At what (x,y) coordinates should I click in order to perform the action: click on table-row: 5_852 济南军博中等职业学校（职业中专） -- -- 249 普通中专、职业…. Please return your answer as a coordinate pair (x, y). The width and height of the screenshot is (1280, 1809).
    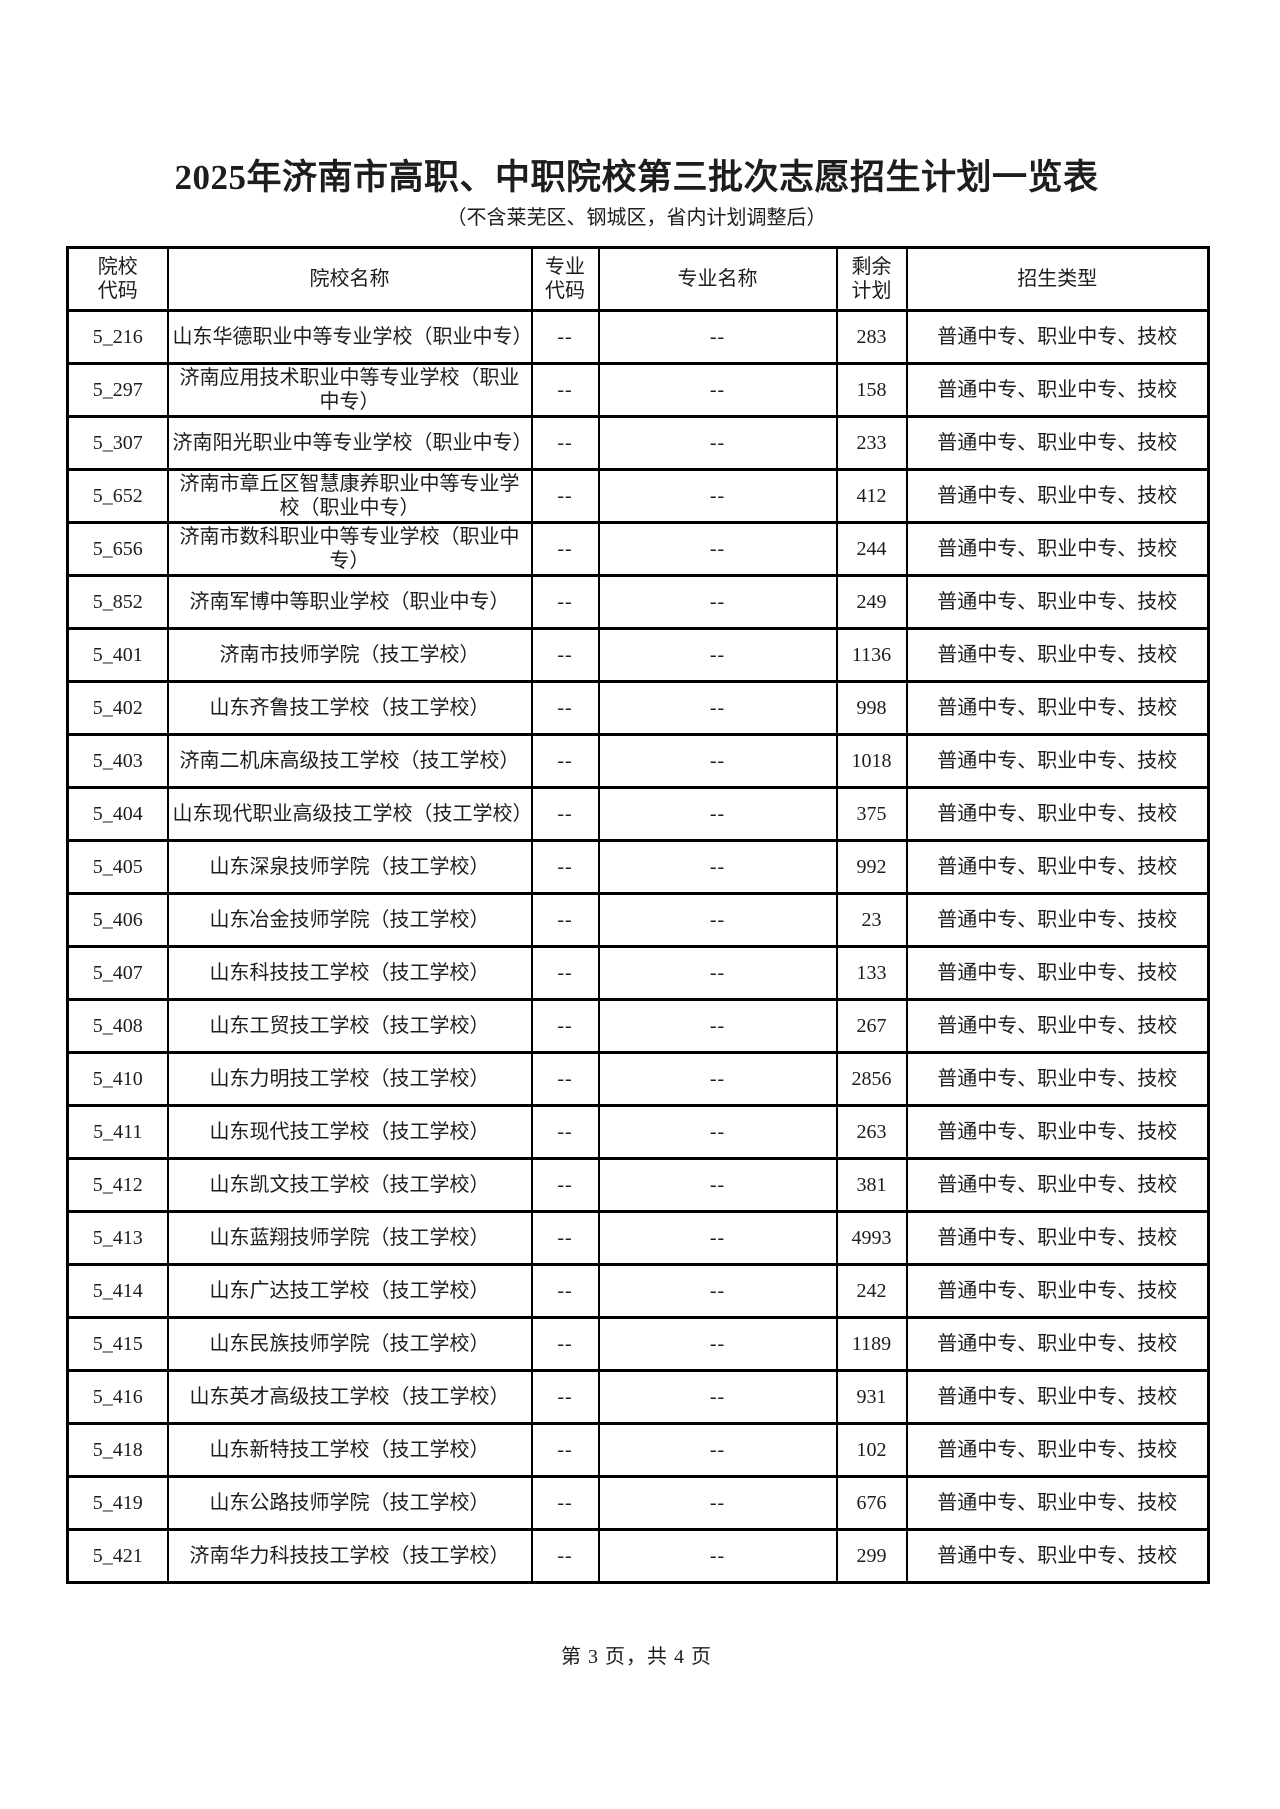
    Looking at the image, I should click on (638, 602).